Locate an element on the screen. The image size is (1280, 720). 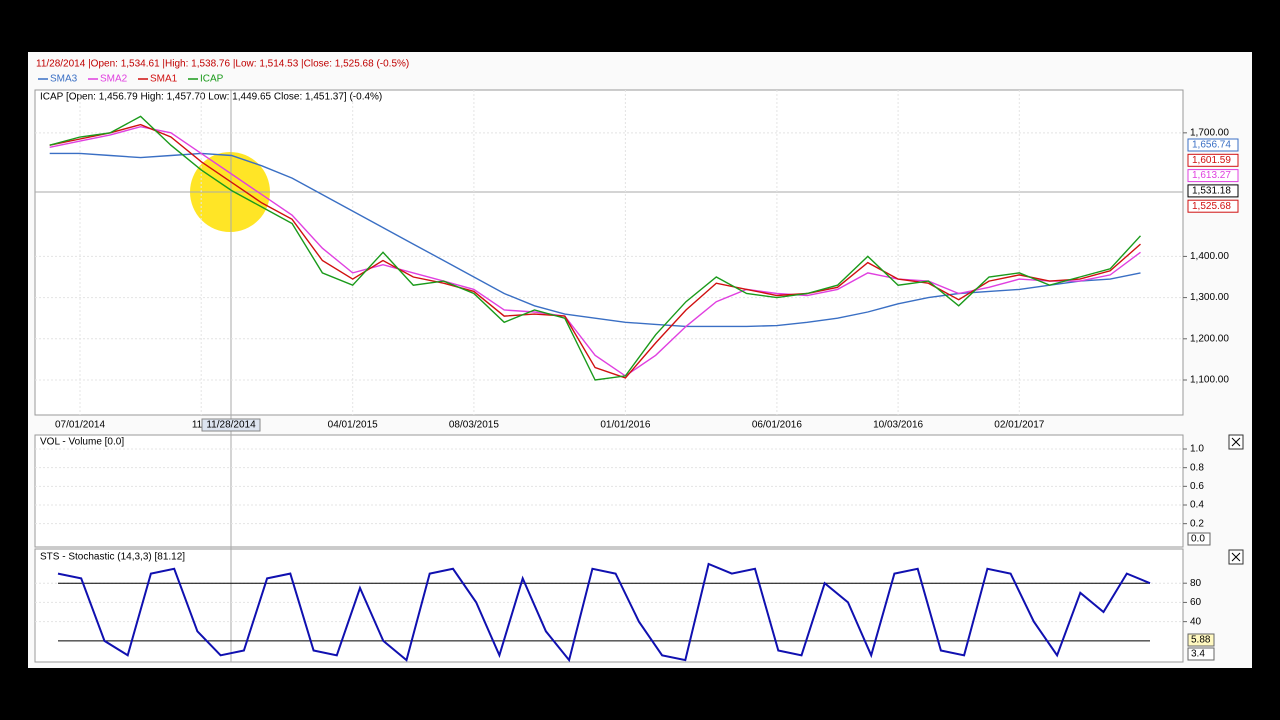
current-value: 5.88 is located at coordinates (1201, 640).